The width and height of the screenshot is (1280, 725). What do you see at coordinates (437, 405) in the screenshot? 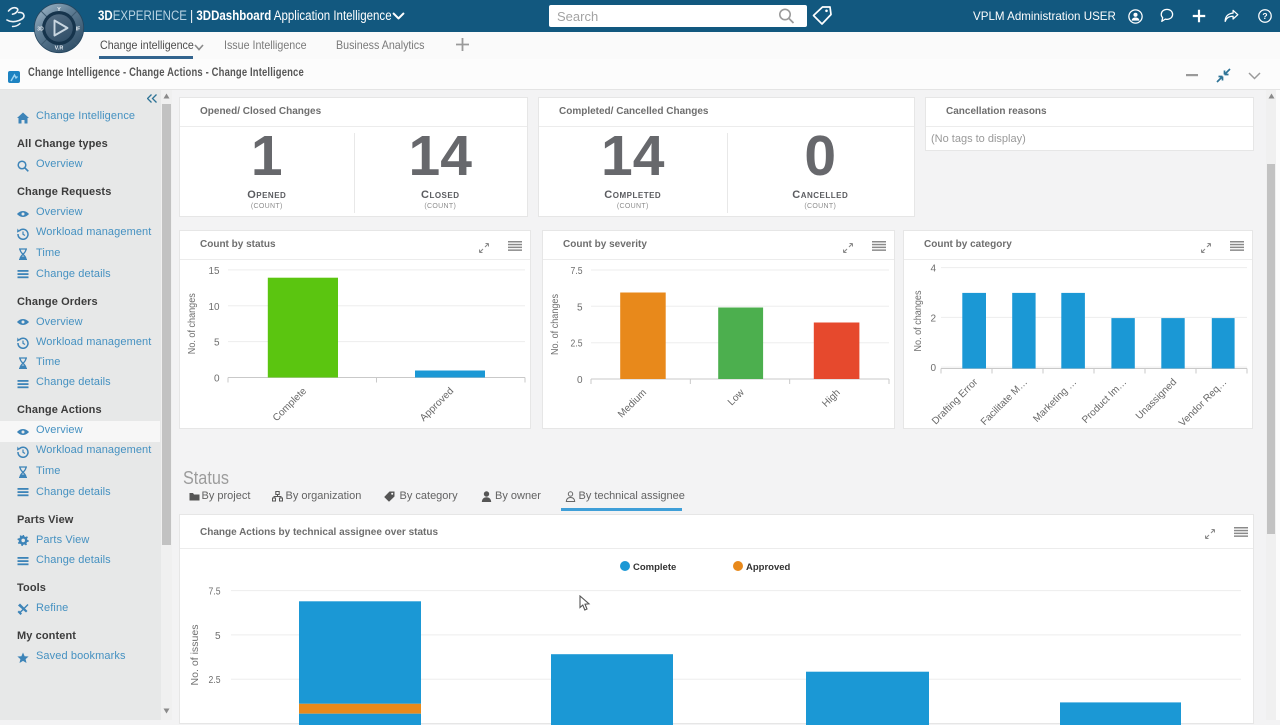
I see `svg-text: Approved` at bounding box center [437, 405].